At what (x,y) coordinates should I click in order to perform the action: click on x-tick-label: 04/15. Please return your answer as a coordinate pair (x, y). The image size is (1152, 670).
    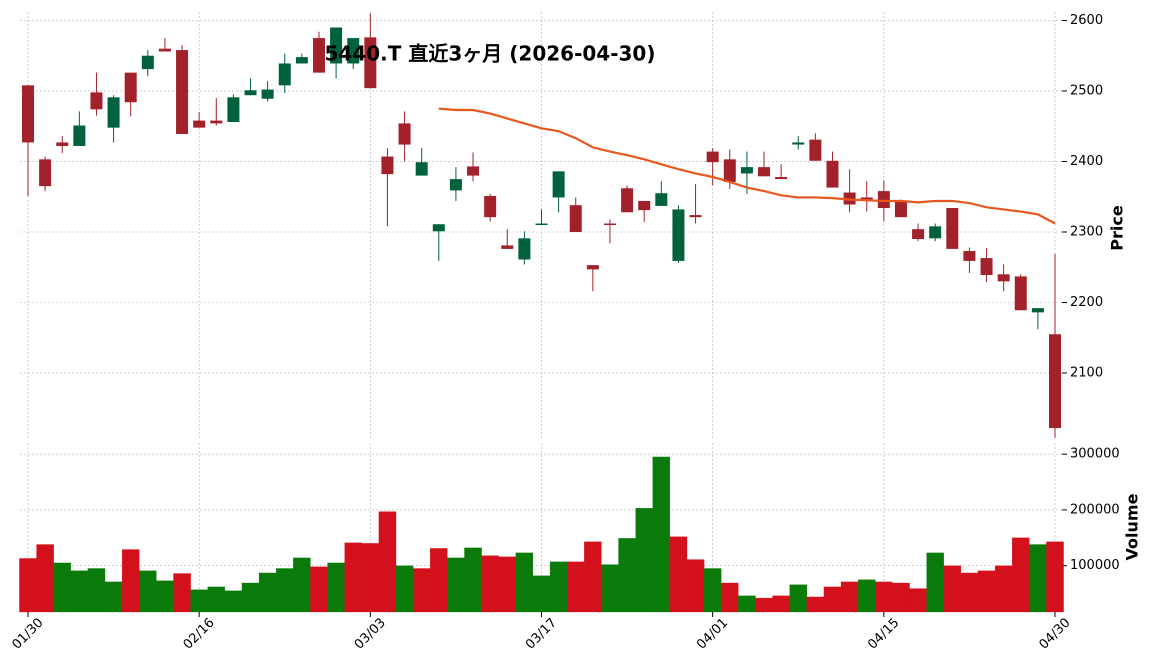
    Looking at the image, I should click on (883, 633).